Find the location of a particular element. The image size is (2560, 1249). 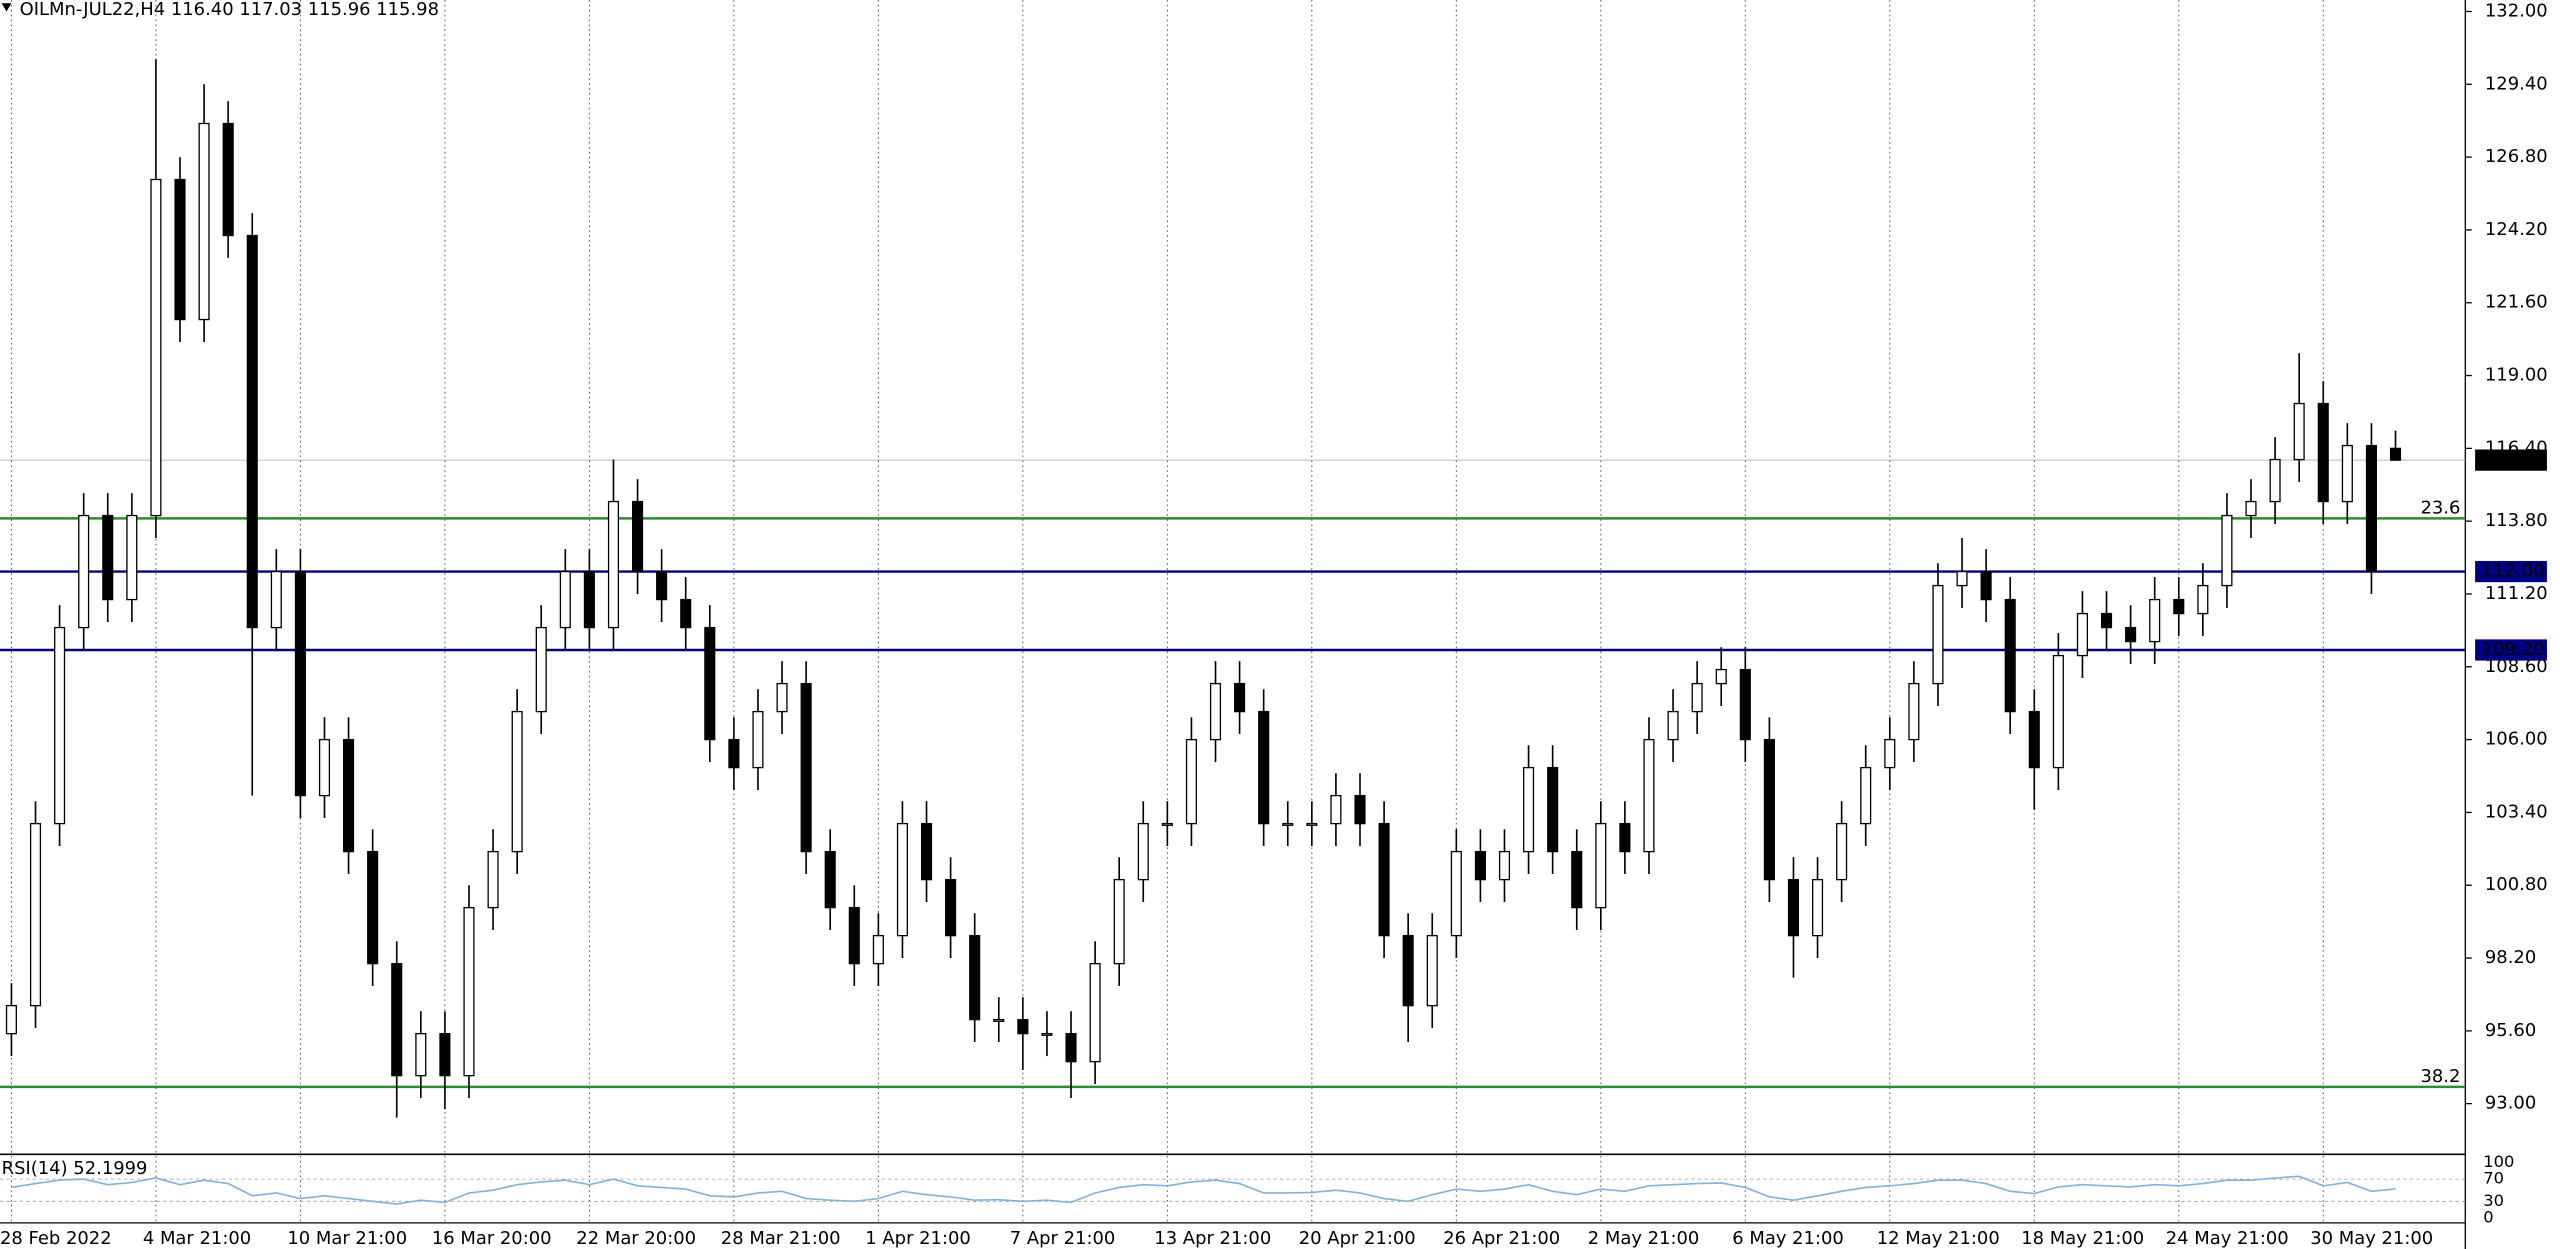

rsi-tick-label: 30 is located at coordinates (2493, 1200).